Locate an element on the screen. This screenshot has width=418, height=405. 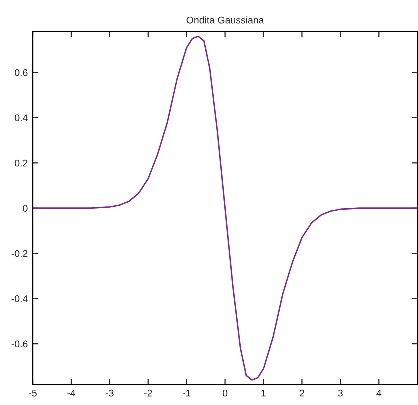
x-tick-label: 2 is located at coordinates (302, 393).